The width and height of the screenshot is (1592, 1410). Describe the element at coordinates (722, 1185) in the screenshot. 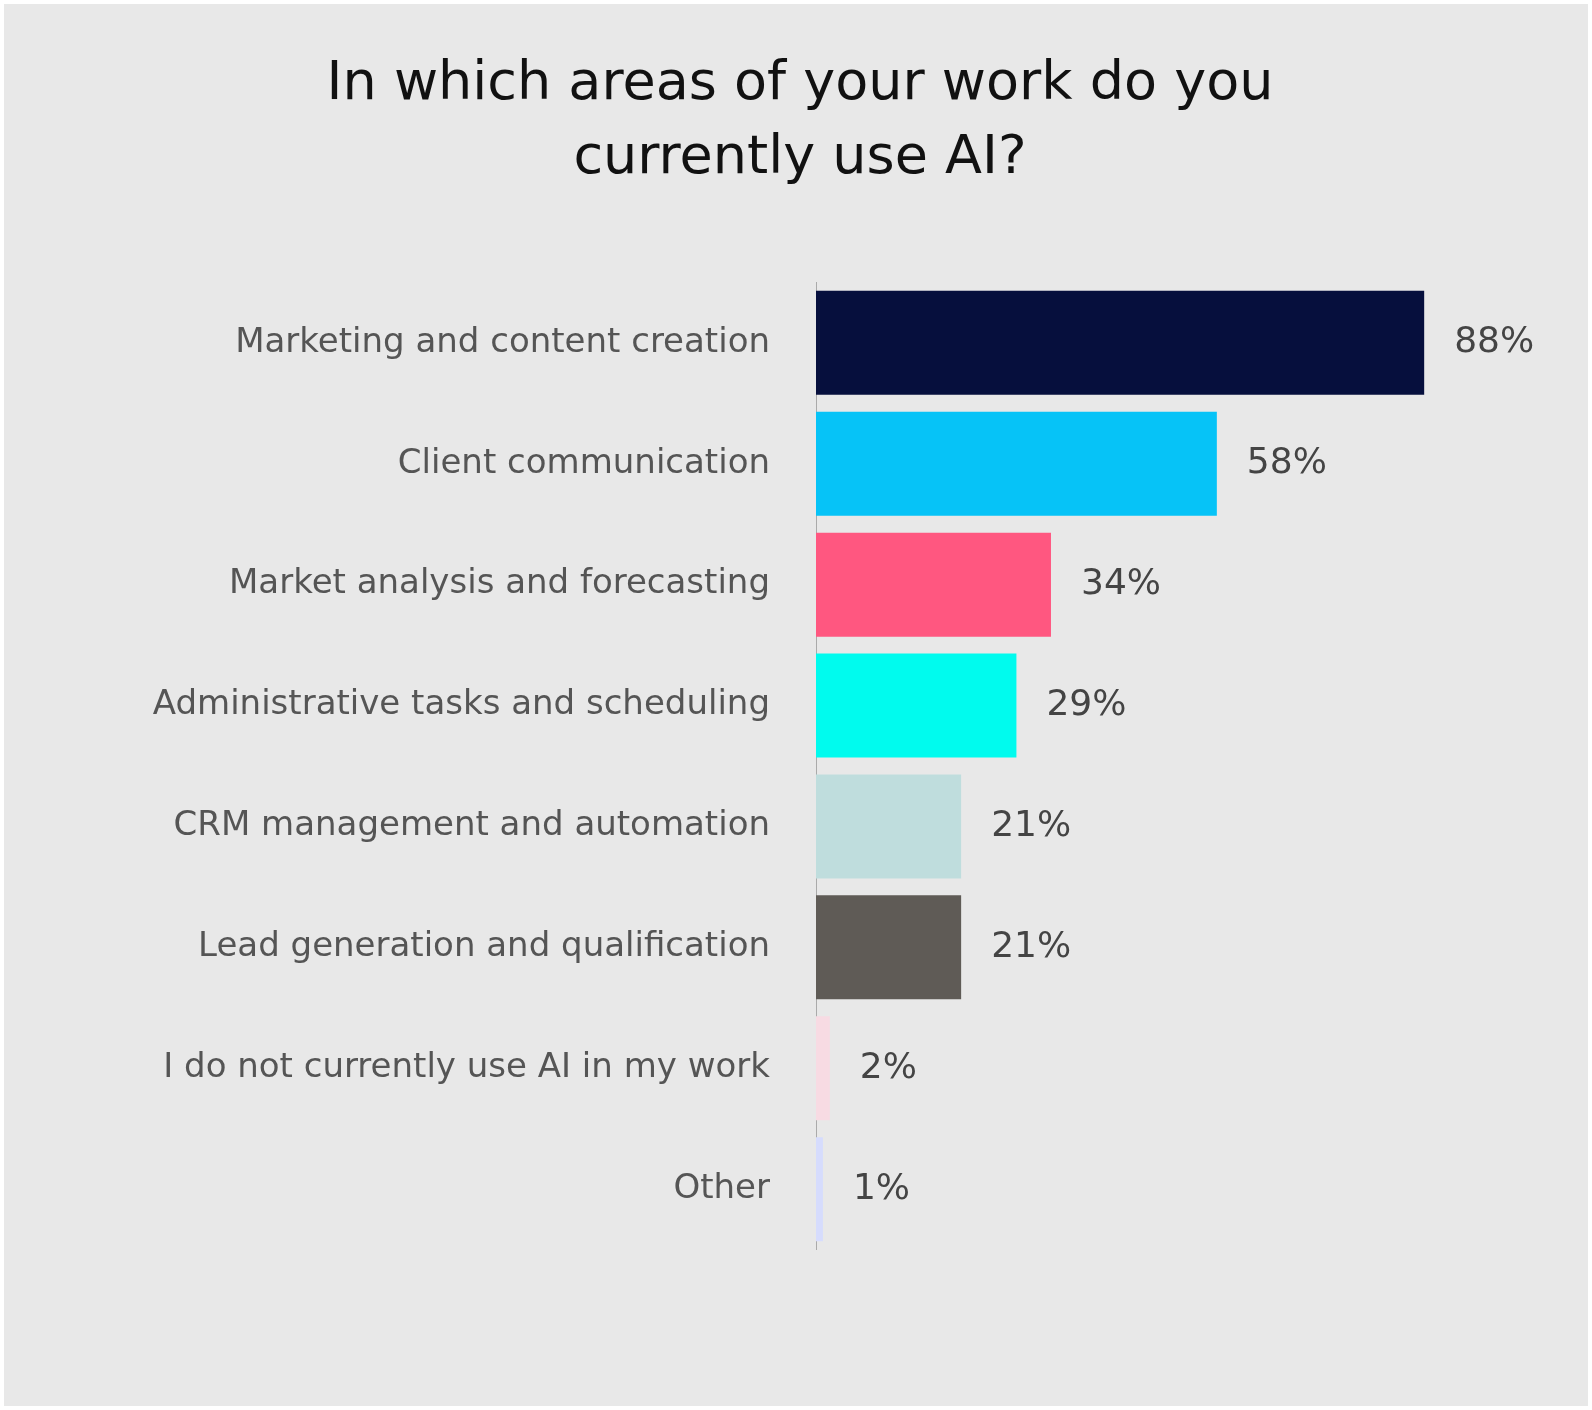

I see `y-tick-label: Other` at that location.